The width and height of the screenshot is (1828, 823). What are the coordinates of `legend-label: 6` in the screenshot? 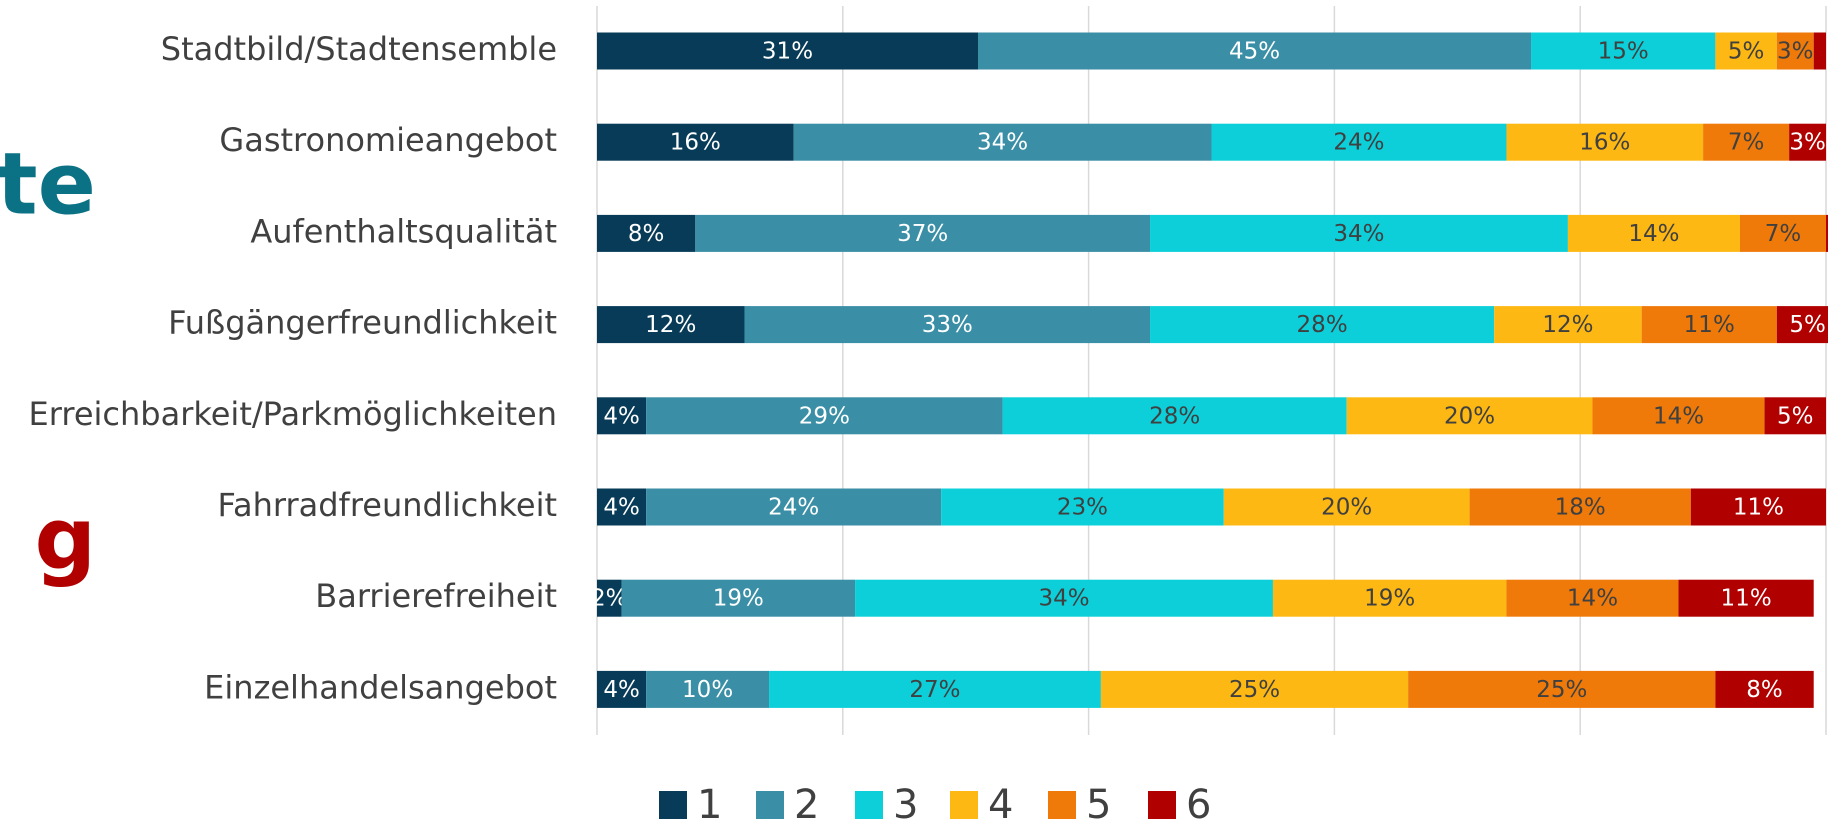 It's located at (1198, 802).